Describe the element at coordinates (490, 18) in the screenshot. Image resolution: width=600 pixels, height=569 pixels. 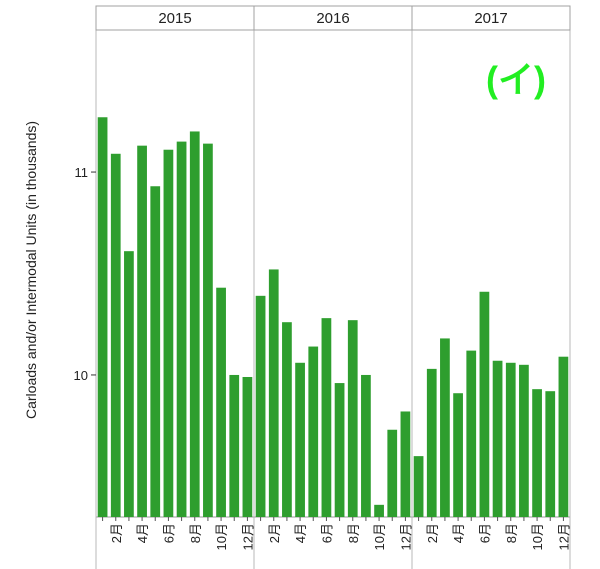
I see `panel-header-label: 2017` at that location.